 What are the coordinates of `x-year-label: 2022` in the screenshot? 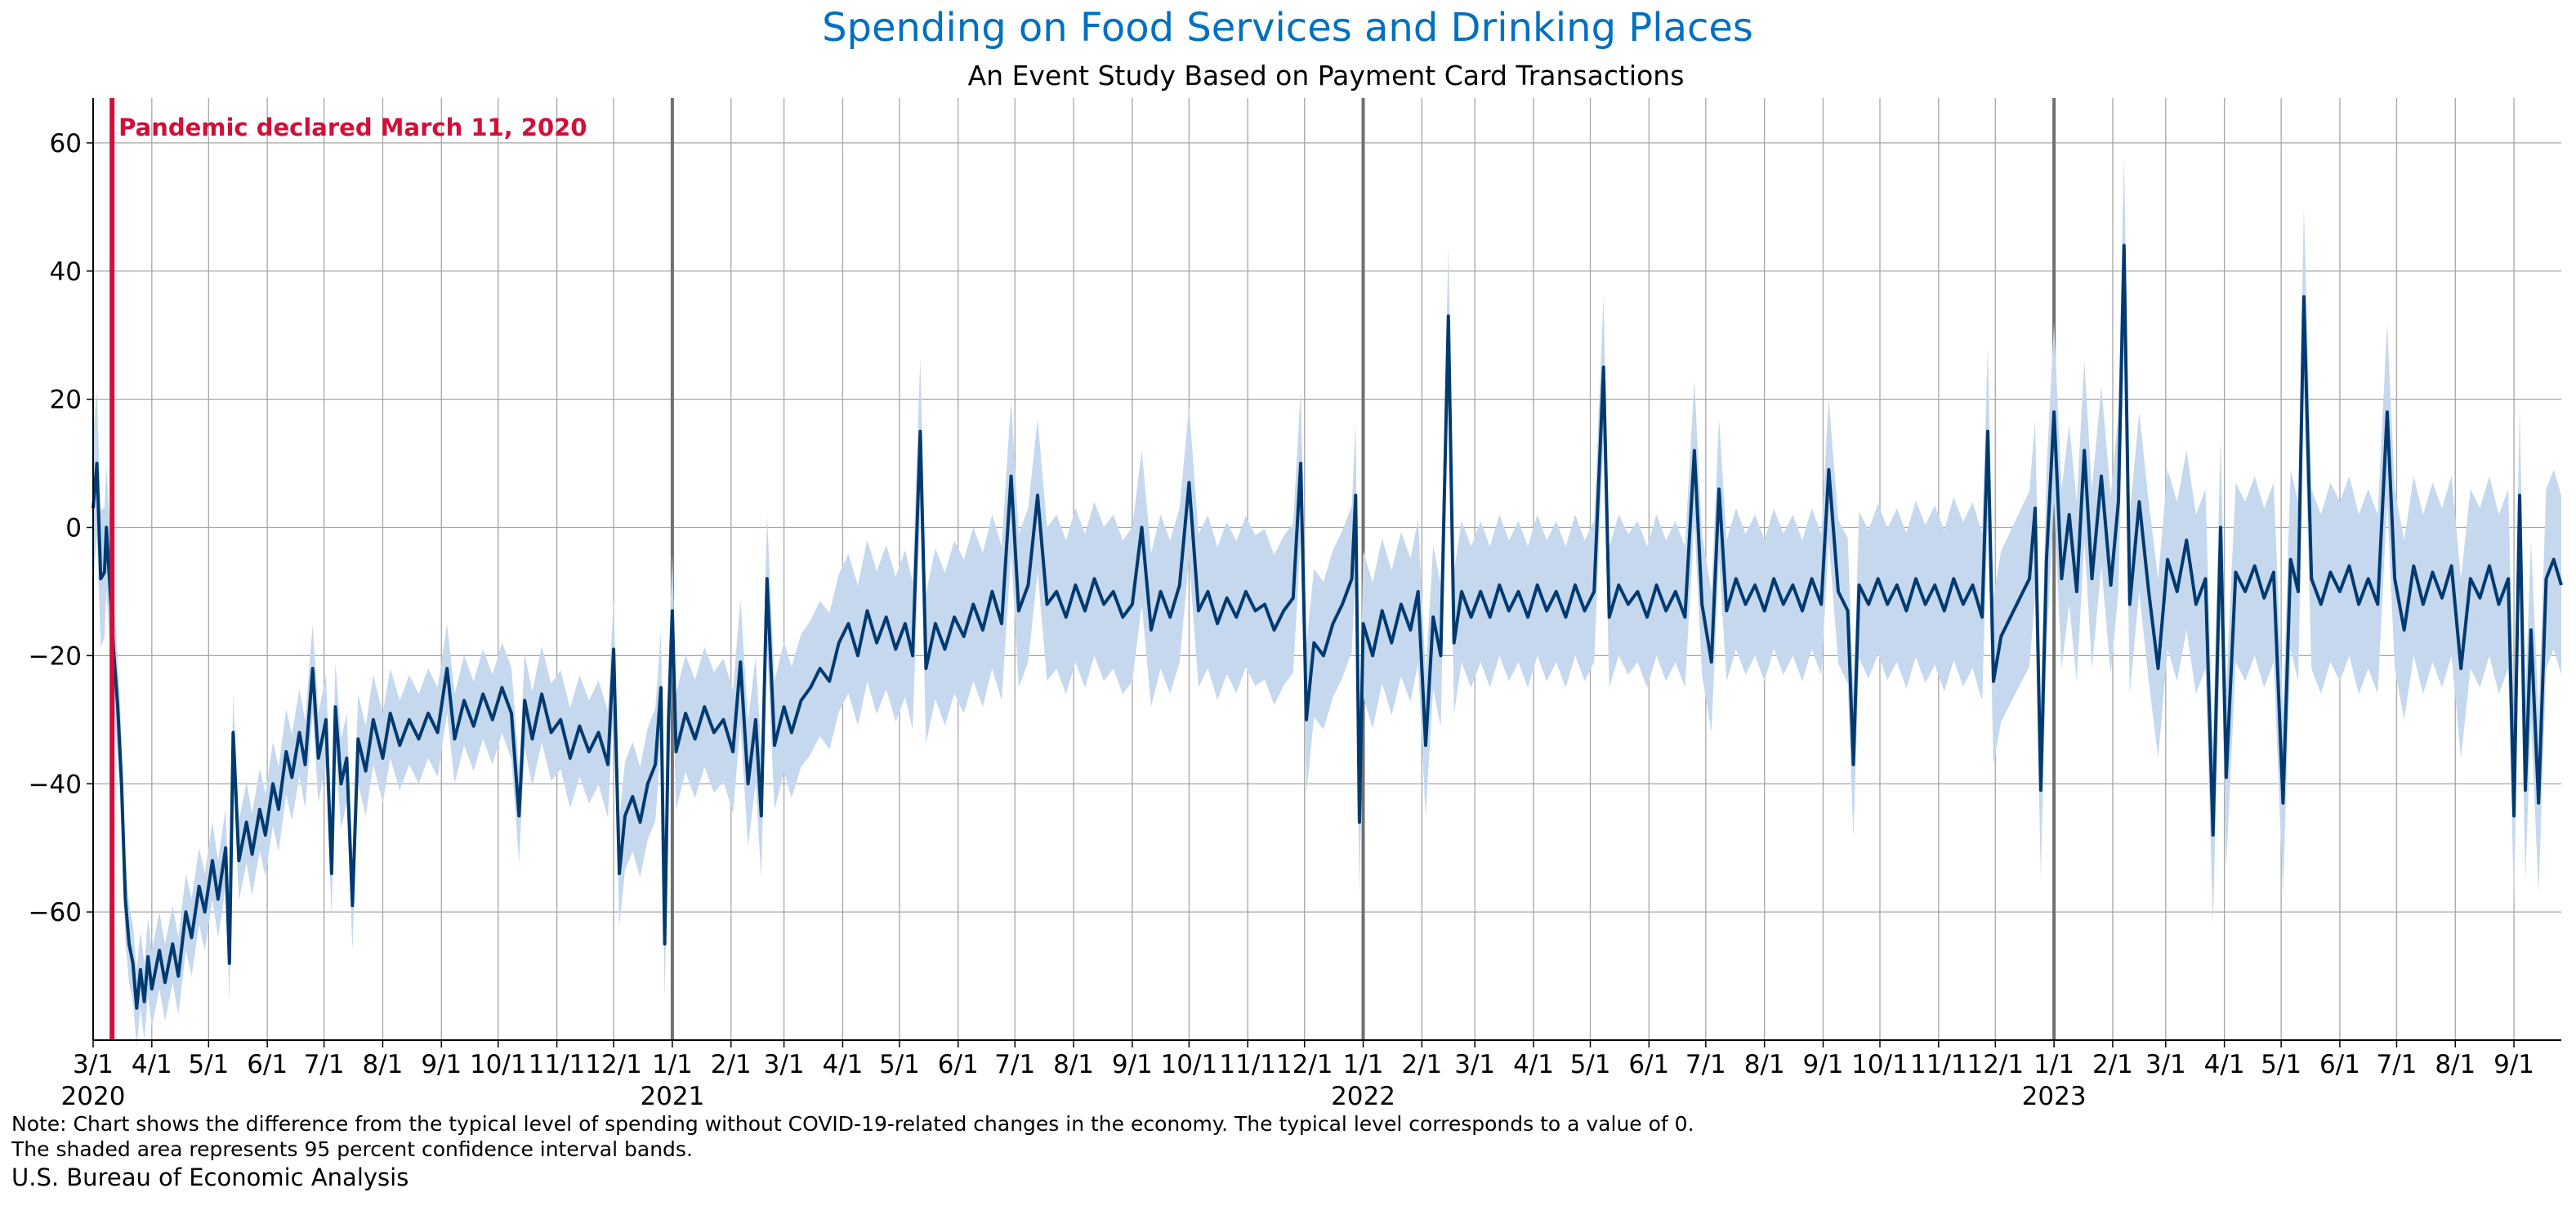 It's located at (1363, 1096).